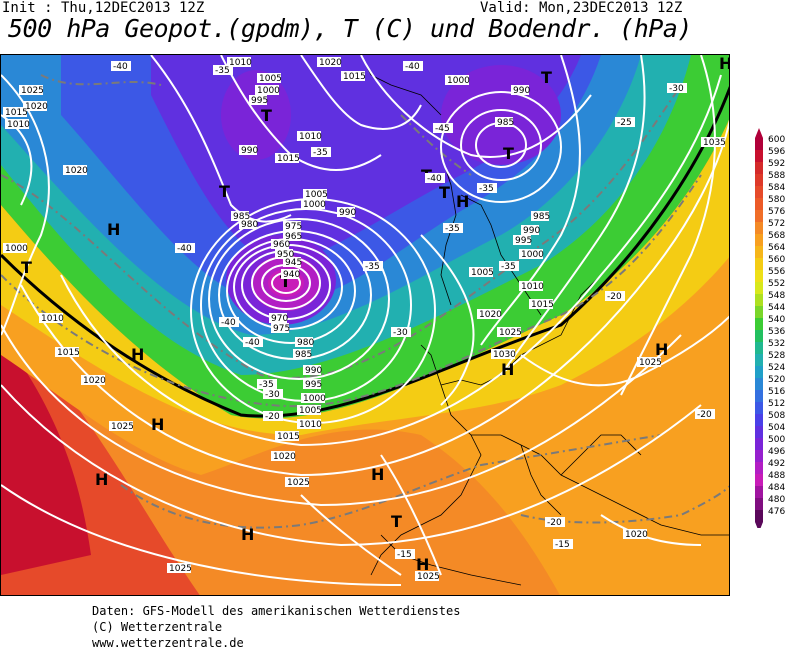 The height and width of the screenshot is (650, 790). I want to click on temperature-label: -15, so click(563, 544).